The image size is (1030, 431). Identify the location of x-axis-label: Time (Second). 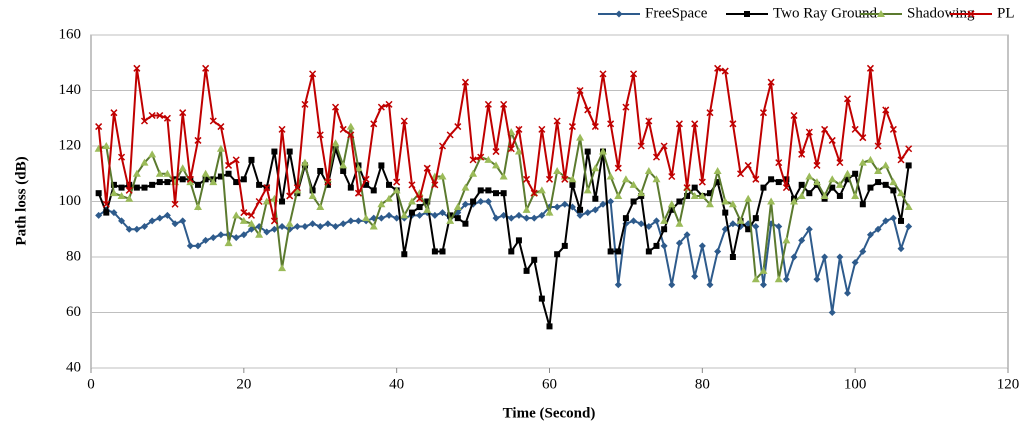
(549, 413).